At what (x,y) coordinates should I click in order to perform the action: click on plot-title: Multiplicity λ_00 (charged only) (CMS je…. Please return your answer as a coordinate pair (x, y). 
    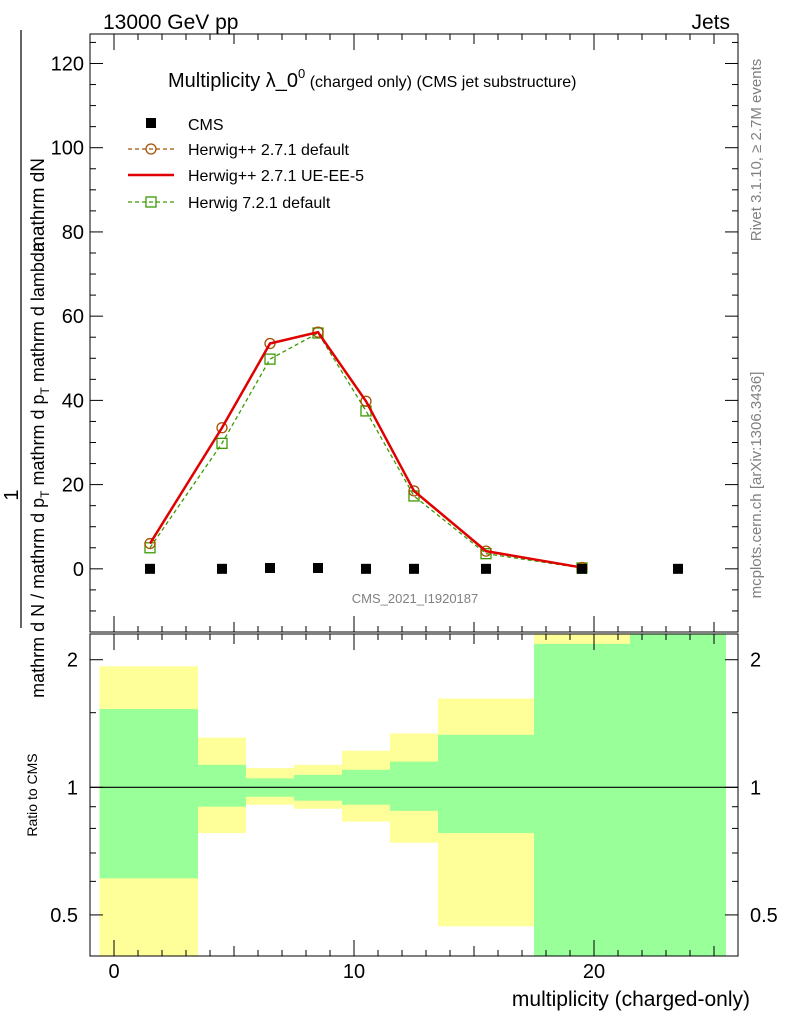
    Looking at the image, I should click on (372, 79).